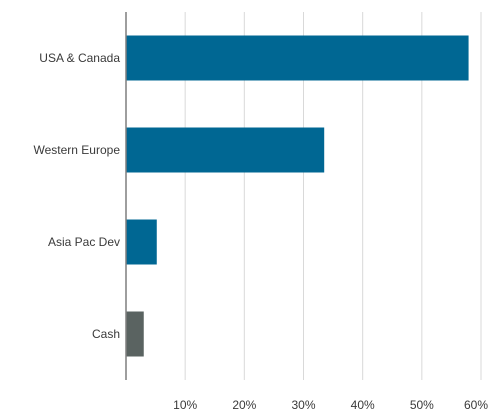 The height and width of the screenshot is (420, 488). Describe the element at coordinates (225, 150) in the screenshot. I see `bar-western-europe` at that location.